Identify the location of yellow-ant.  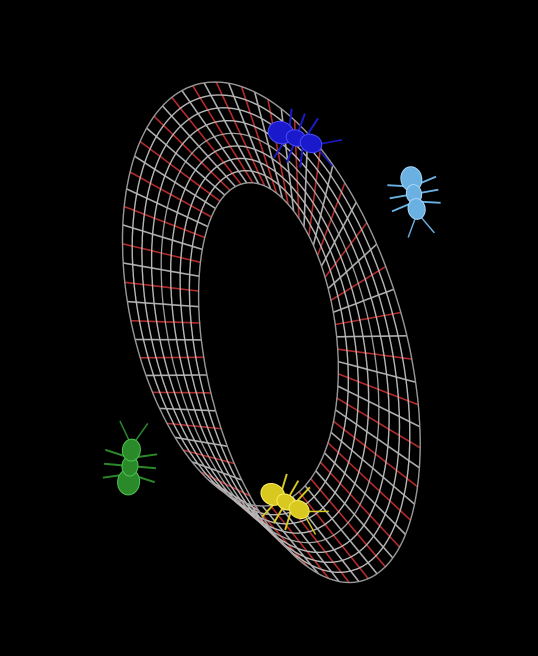
(294, 504).